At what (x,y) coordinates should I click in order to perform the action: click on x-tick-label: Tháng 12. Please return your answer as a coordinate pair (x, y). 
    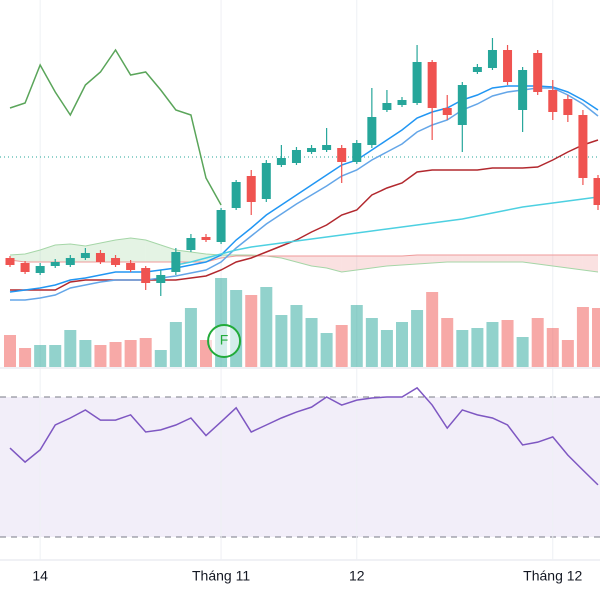
    Looking at the image, I should click on (552, 576).